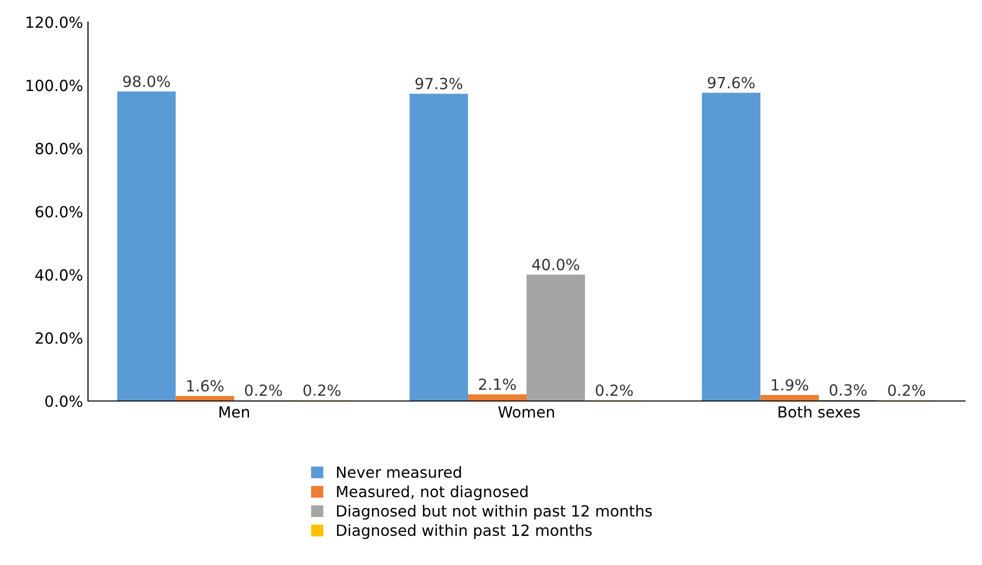  Describe the element at coordinates (54, 22) in the screenshot. I see `y-tick-label: 120.0%` at that location.